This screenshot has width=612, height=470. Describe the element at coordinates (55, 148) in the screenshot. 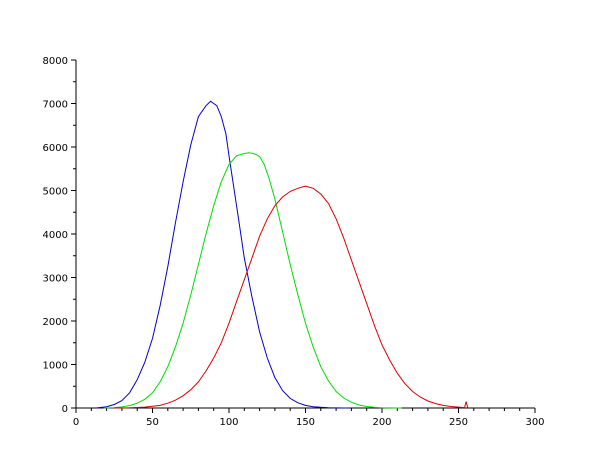

I see `y-tick-label: 6000` at that location.